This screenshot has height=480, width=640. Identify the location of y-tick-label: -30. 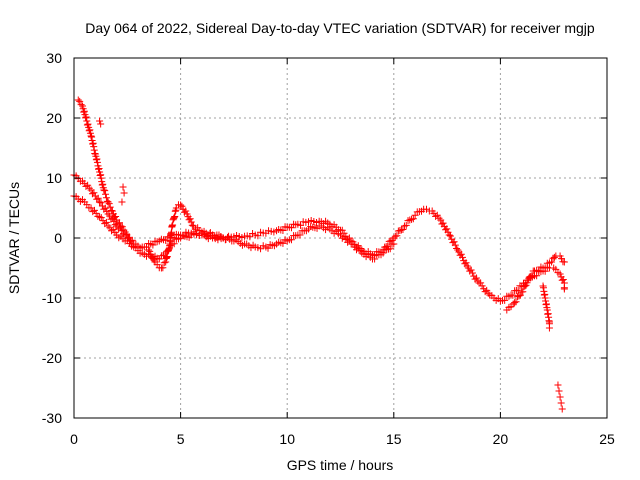
(52, 418).